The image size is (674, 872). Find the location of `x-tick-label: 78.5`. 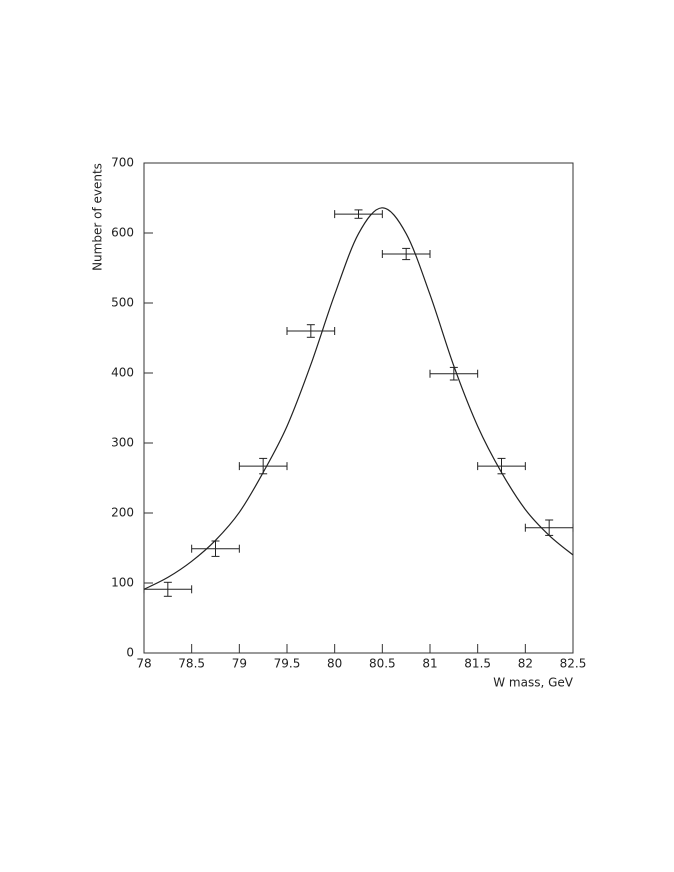

x-tick-label: 78.5 is located at coordinates (191, 664).